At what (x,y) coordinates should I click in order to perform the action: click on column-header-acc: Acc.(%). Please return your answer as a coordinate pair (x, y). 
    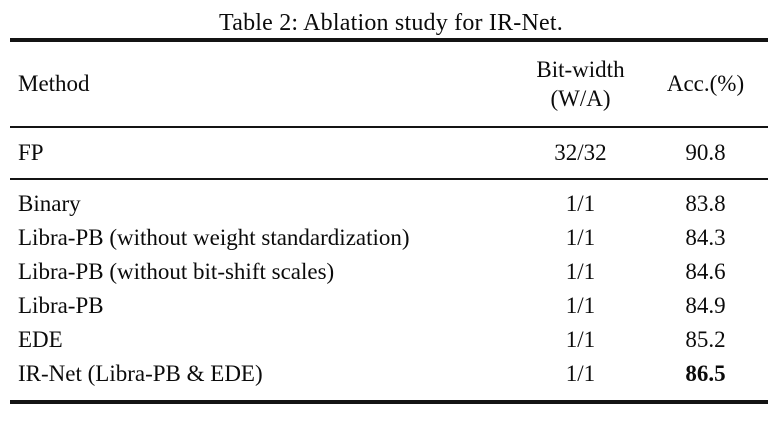
    Looking at the image, I should click on (705, 83).